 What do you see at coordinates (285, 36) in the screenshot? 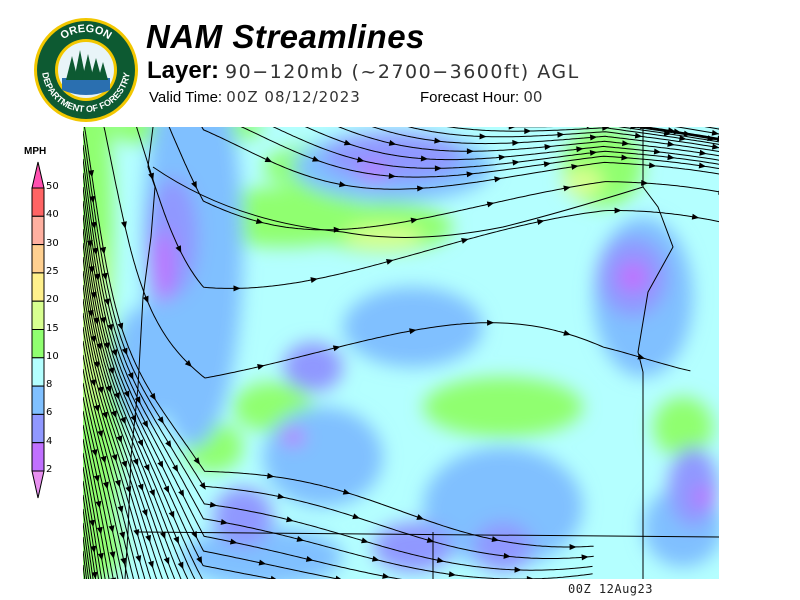
I see `page-title: NAM Streamlines` at bounding box center [285, 36].